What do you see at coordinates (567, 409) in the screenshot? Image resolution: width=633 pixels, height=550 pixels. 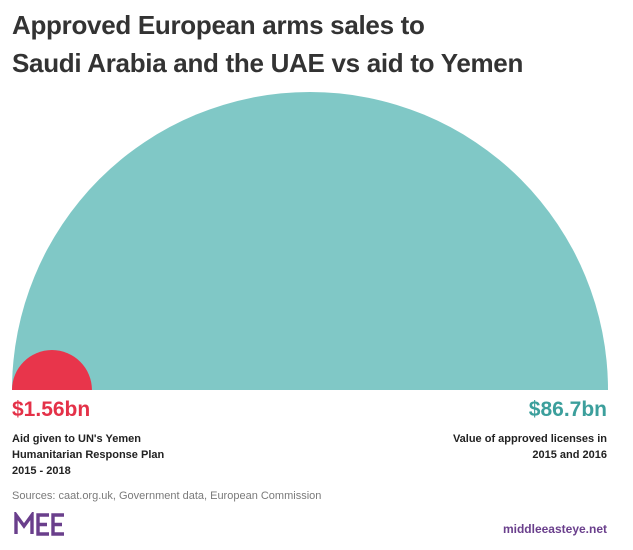 I see `arms-value-label: $86.7bn` at bounding box center [567, 409].